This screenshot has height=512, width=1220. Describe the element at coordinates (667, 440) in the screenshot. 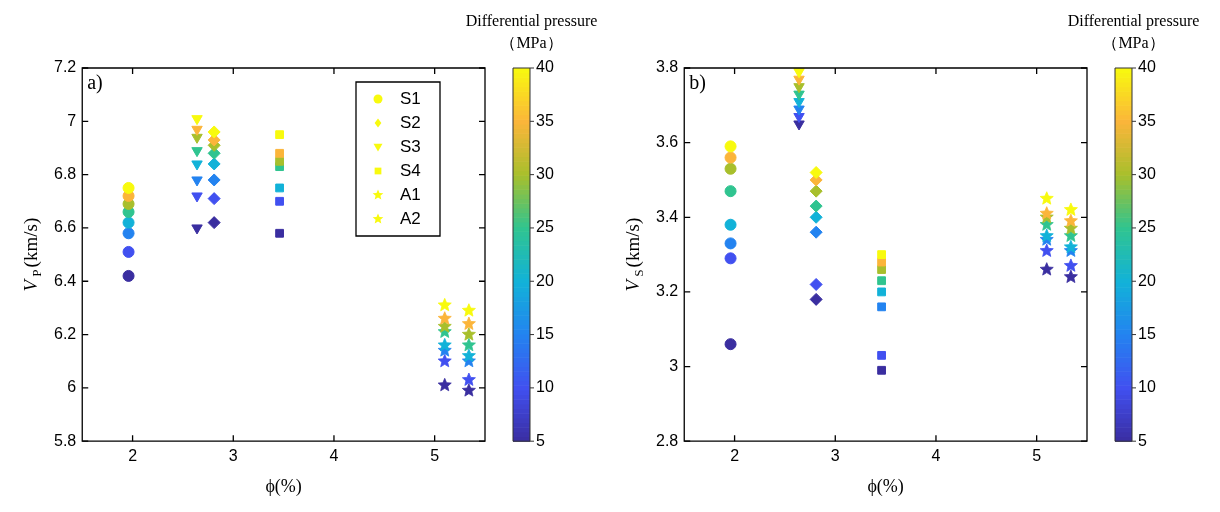

I see `y-tick-label: 2.8` at that location.